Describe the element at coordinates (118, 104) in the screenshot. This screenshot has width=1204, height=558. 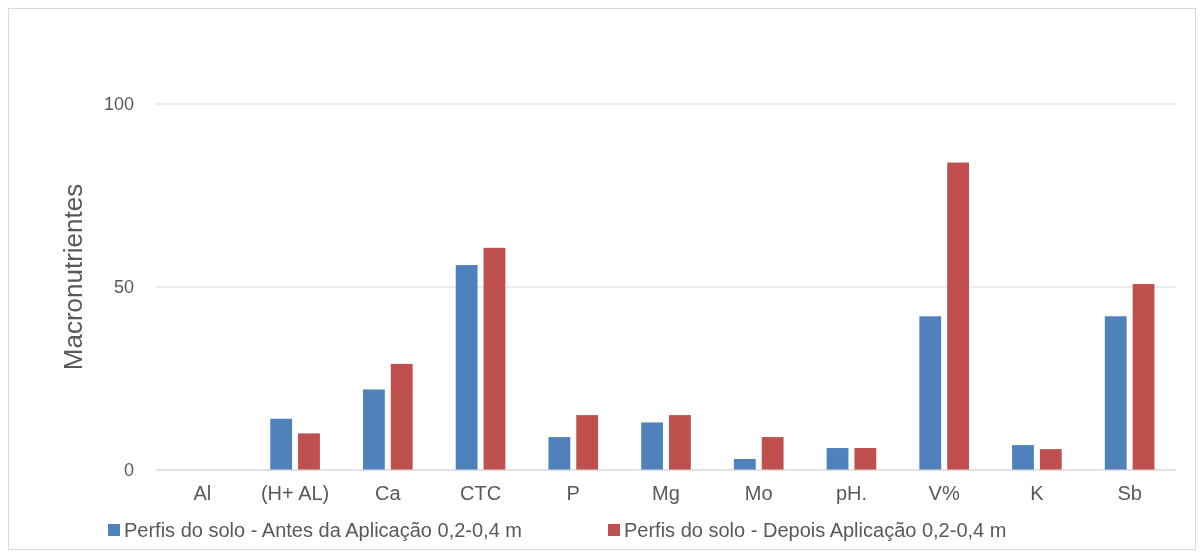
I see `y-tick-label: 100` at that location.